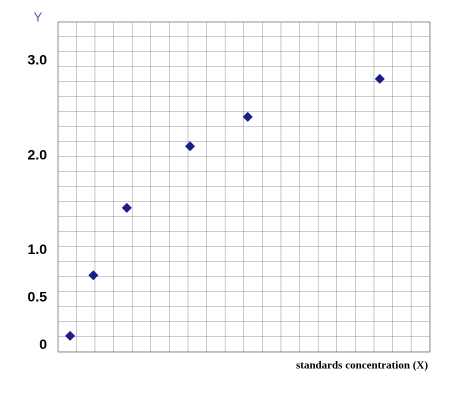 The height and width of the screenshot is (400, 473). Describe the element at coordinates (43, 344) in the screenshot. I see `y-tick-label: 0` at that location.